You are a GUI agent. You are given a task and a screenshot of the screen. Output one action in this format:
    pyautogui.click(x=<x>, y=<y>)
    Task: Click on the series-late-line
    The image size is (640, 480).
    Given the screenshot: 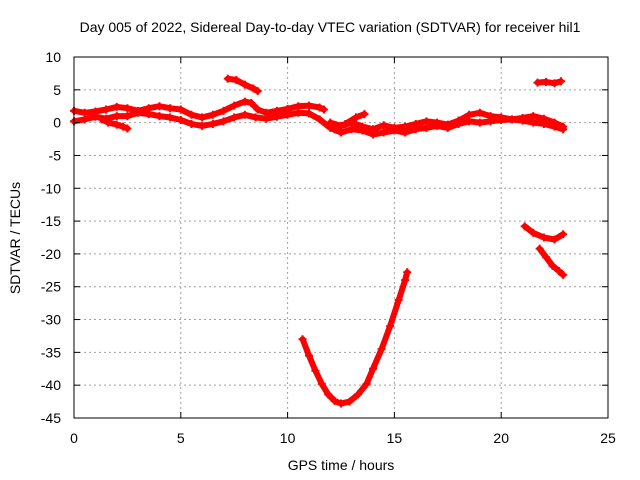 What is the action you would take?
    pyautogui.click(x=551, y=261)
    